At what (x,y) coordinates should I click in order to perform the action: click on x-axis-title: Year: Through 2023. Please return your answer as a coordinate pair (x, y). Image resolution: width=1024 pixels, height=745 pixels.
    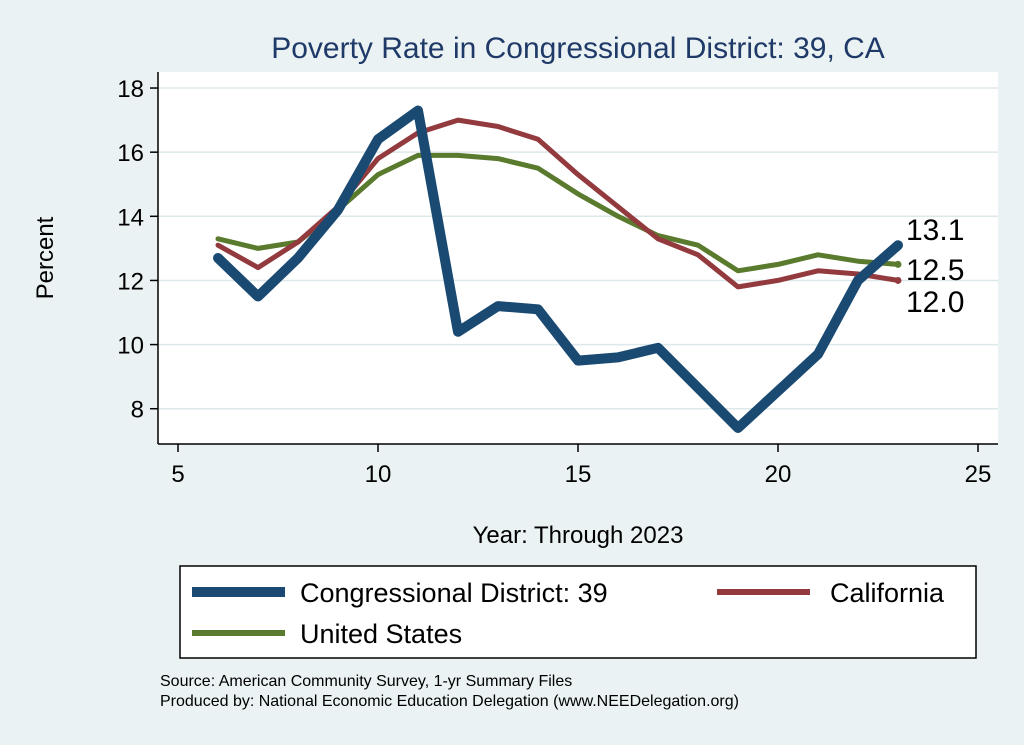
    Looking at the image, I should click on (578, 535).